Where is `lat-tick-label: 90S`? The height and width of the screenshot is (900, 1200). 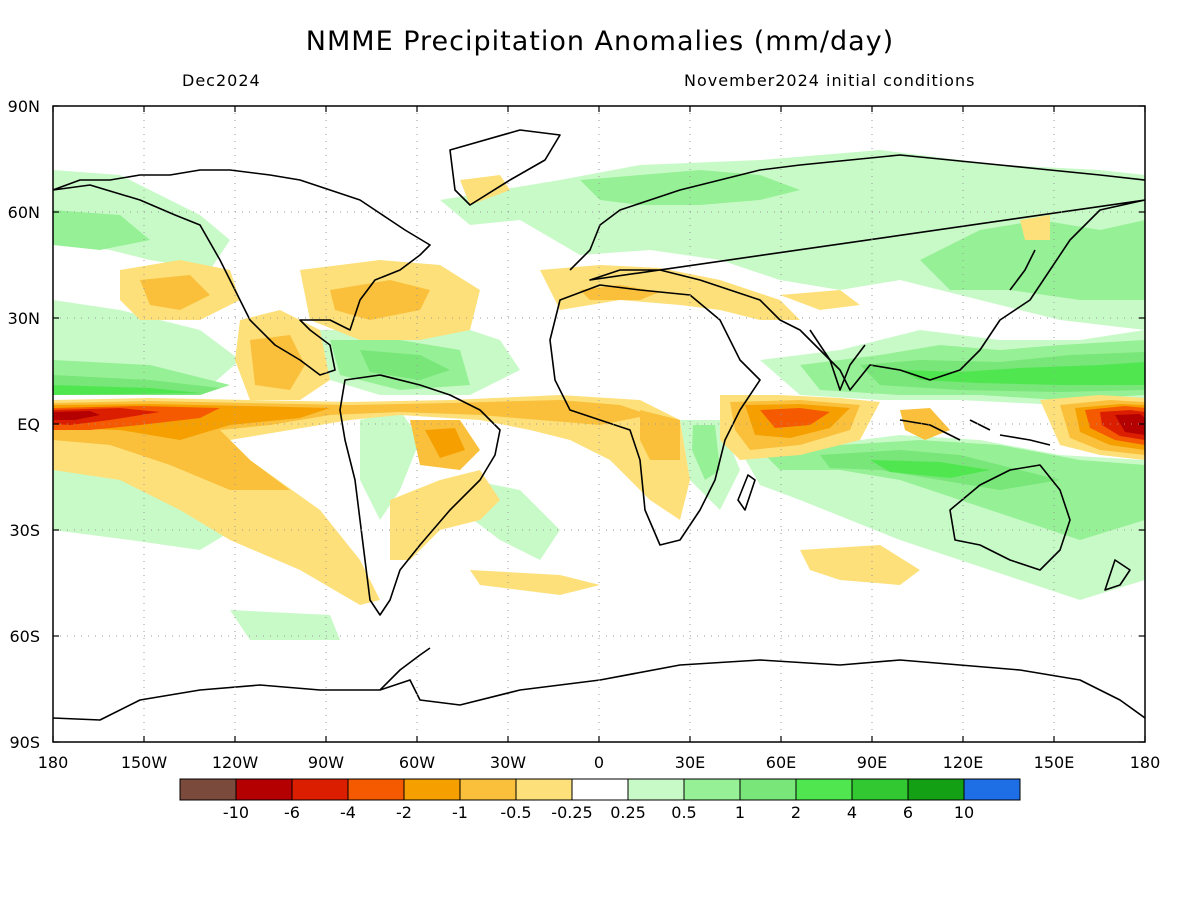
lat-tick-label: 90S is located at coordinates (24, 742).